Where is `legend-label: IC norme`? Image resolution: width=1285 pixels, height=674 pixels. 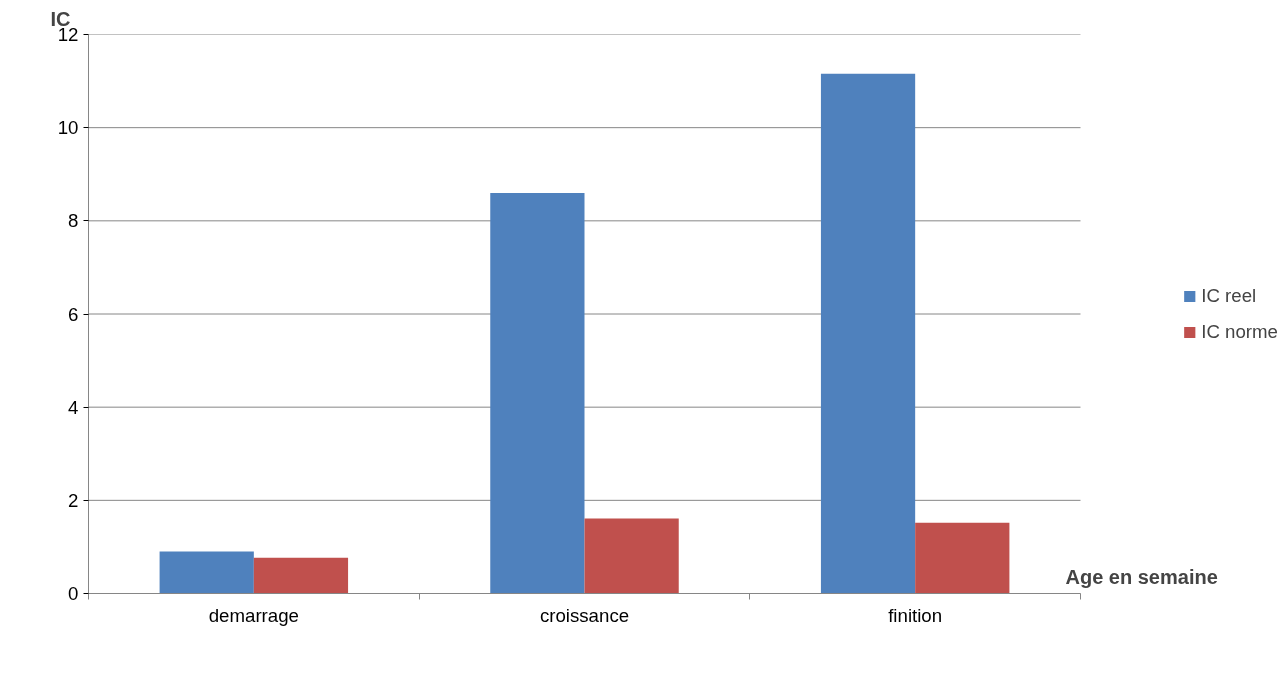 legend-label: IC norme is located at coordinates (1239, 331).